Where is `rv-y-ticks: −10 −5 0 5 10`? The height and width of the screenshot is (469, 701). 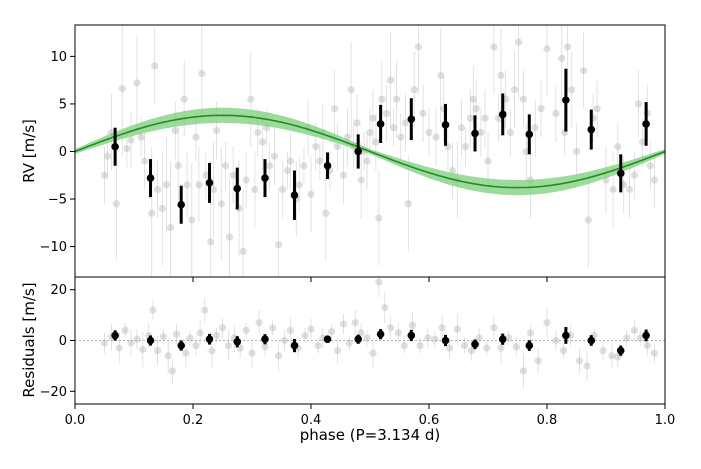
rv-y-ticks: −10 −5 0 5 10 is located at coordinates (57, 152).